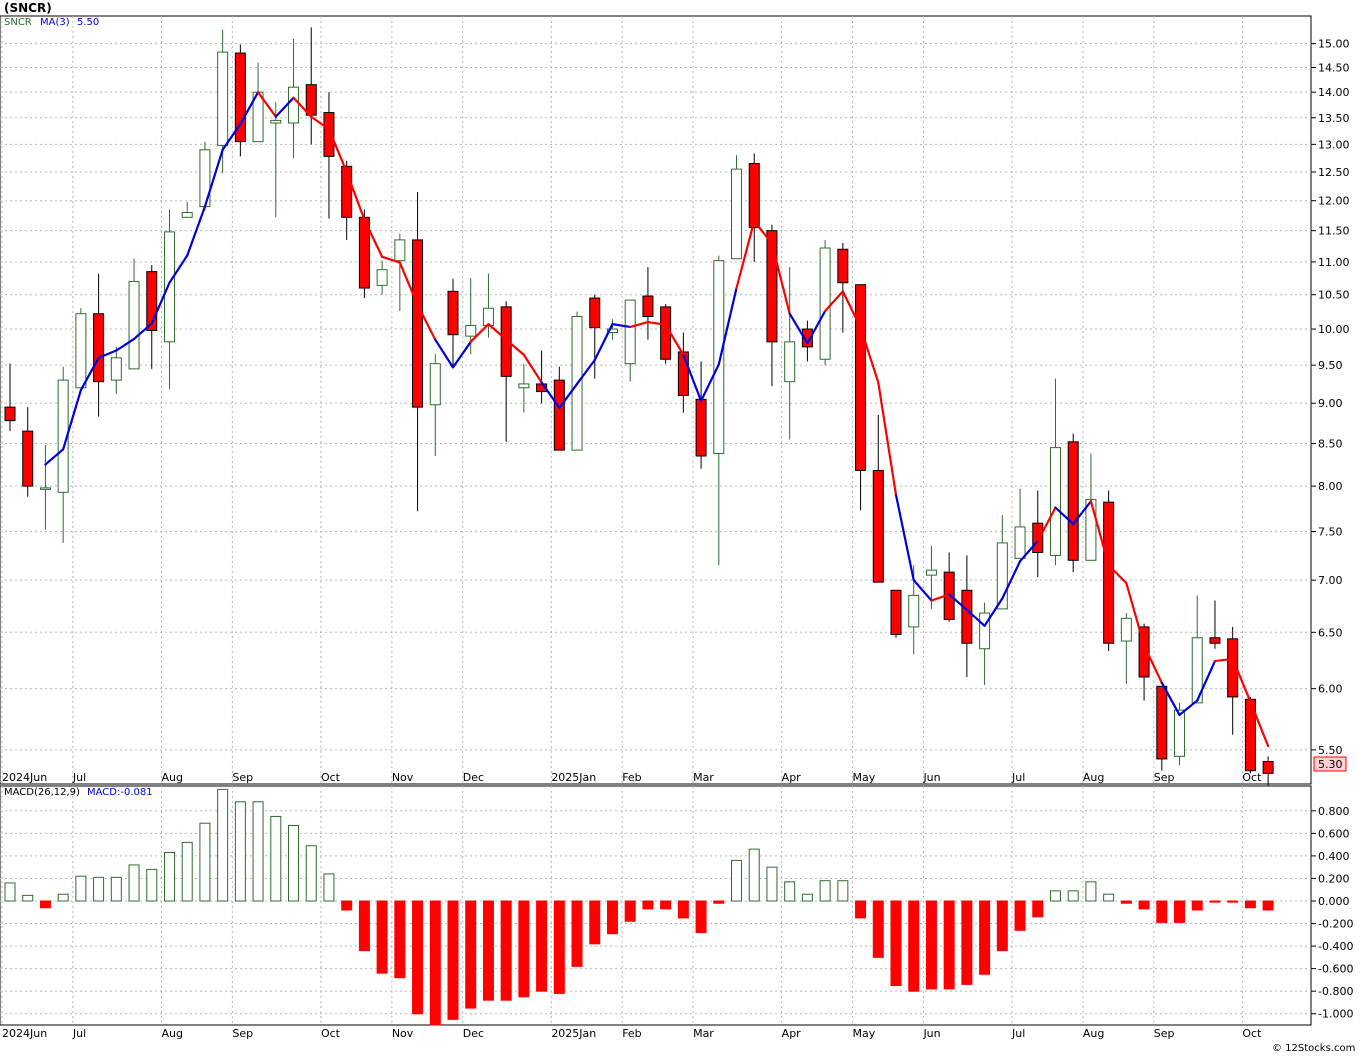  I want to click on price-tick-label: 6.00, so click(1330, 689).